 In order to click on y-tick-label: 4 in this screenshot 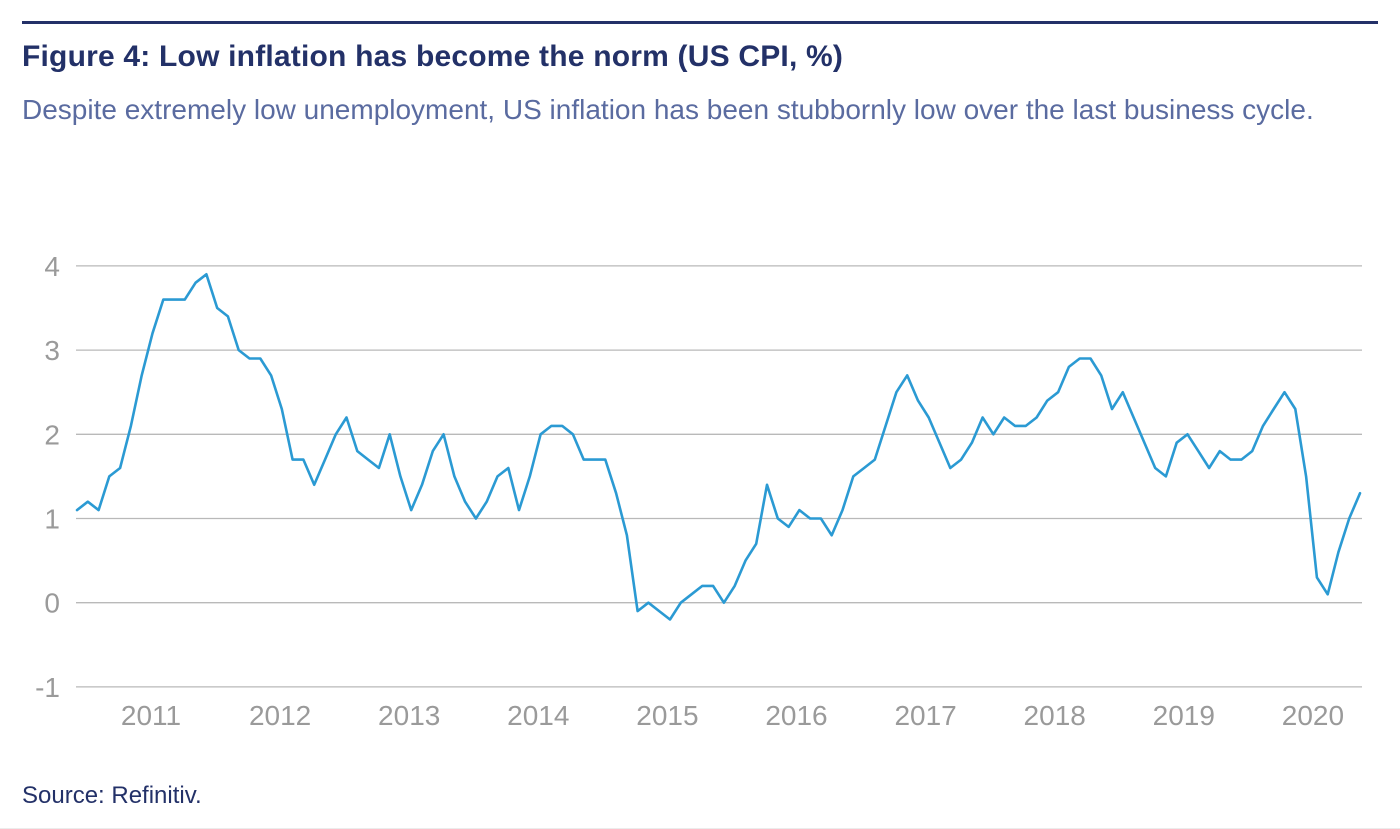, I will do `click(52, 266)`.